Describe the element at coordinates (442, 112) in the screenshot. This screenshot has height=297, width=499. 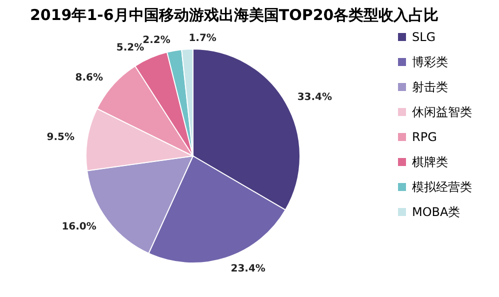
I see `legend-label: 休闲益智类` at that location.